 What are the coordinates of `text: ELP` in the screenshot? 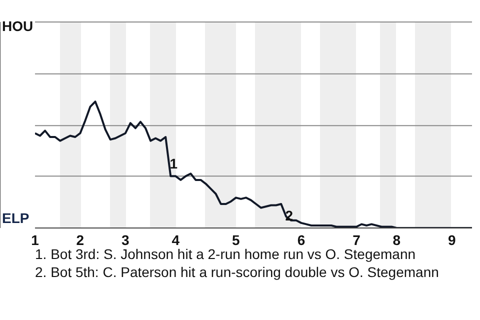 It's located at (16, 218).